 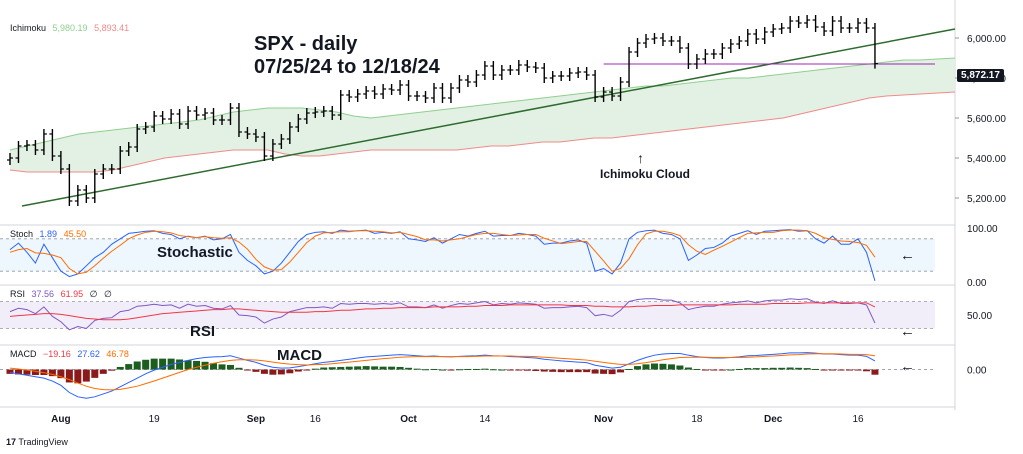 I want to click on title-line-2: 07/25/24 to 12/18/24, so click(x=347, y=67).